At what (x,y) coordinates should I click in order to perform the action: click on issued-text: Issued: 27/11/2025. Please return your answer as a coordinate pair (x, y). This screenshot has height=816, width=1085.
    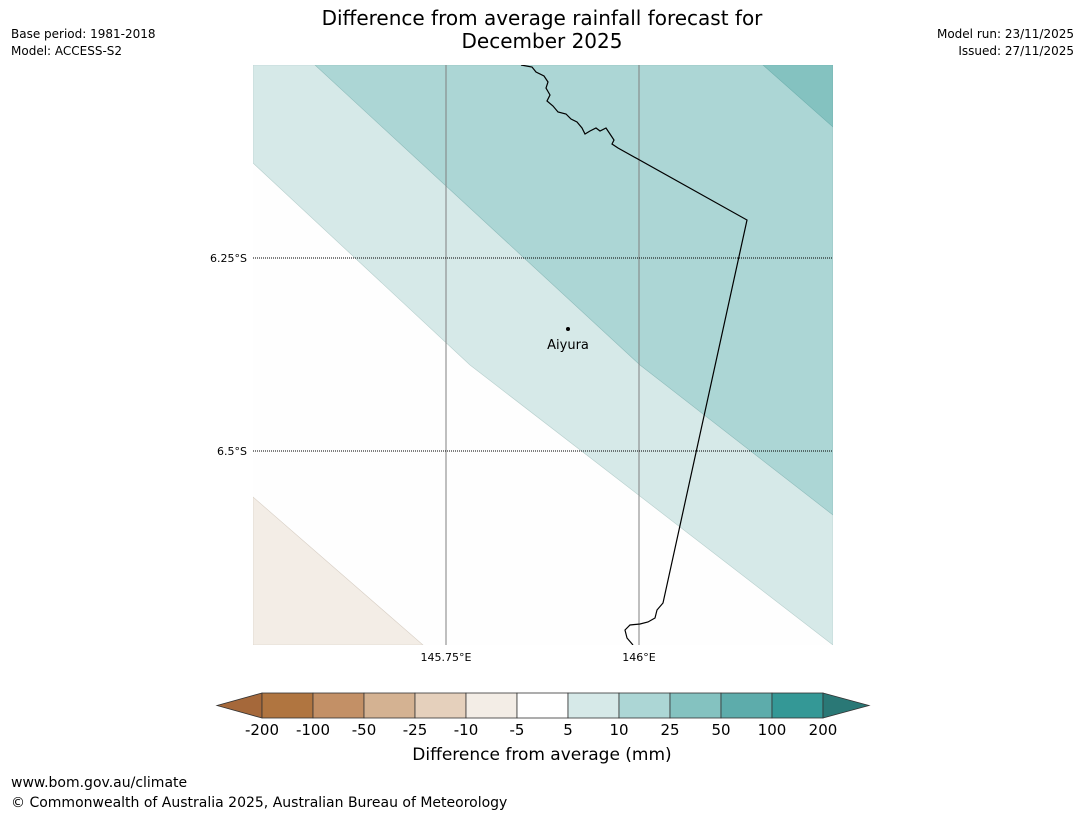
    Looking at the image, I should click on (1016, 51).